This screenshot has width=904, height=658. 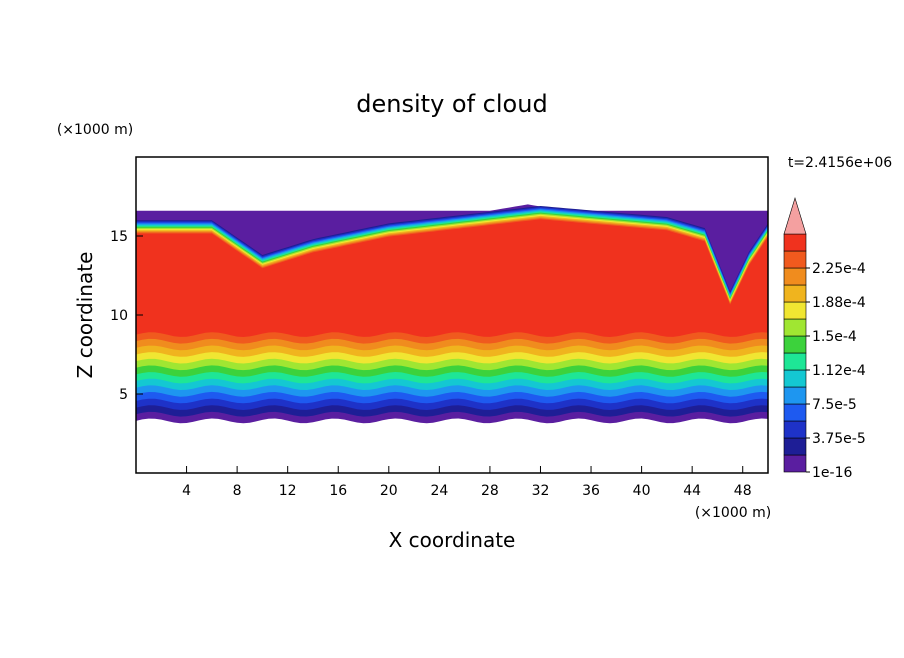 I want to click on x-tick-label: 44, so click(x=692, y=491).